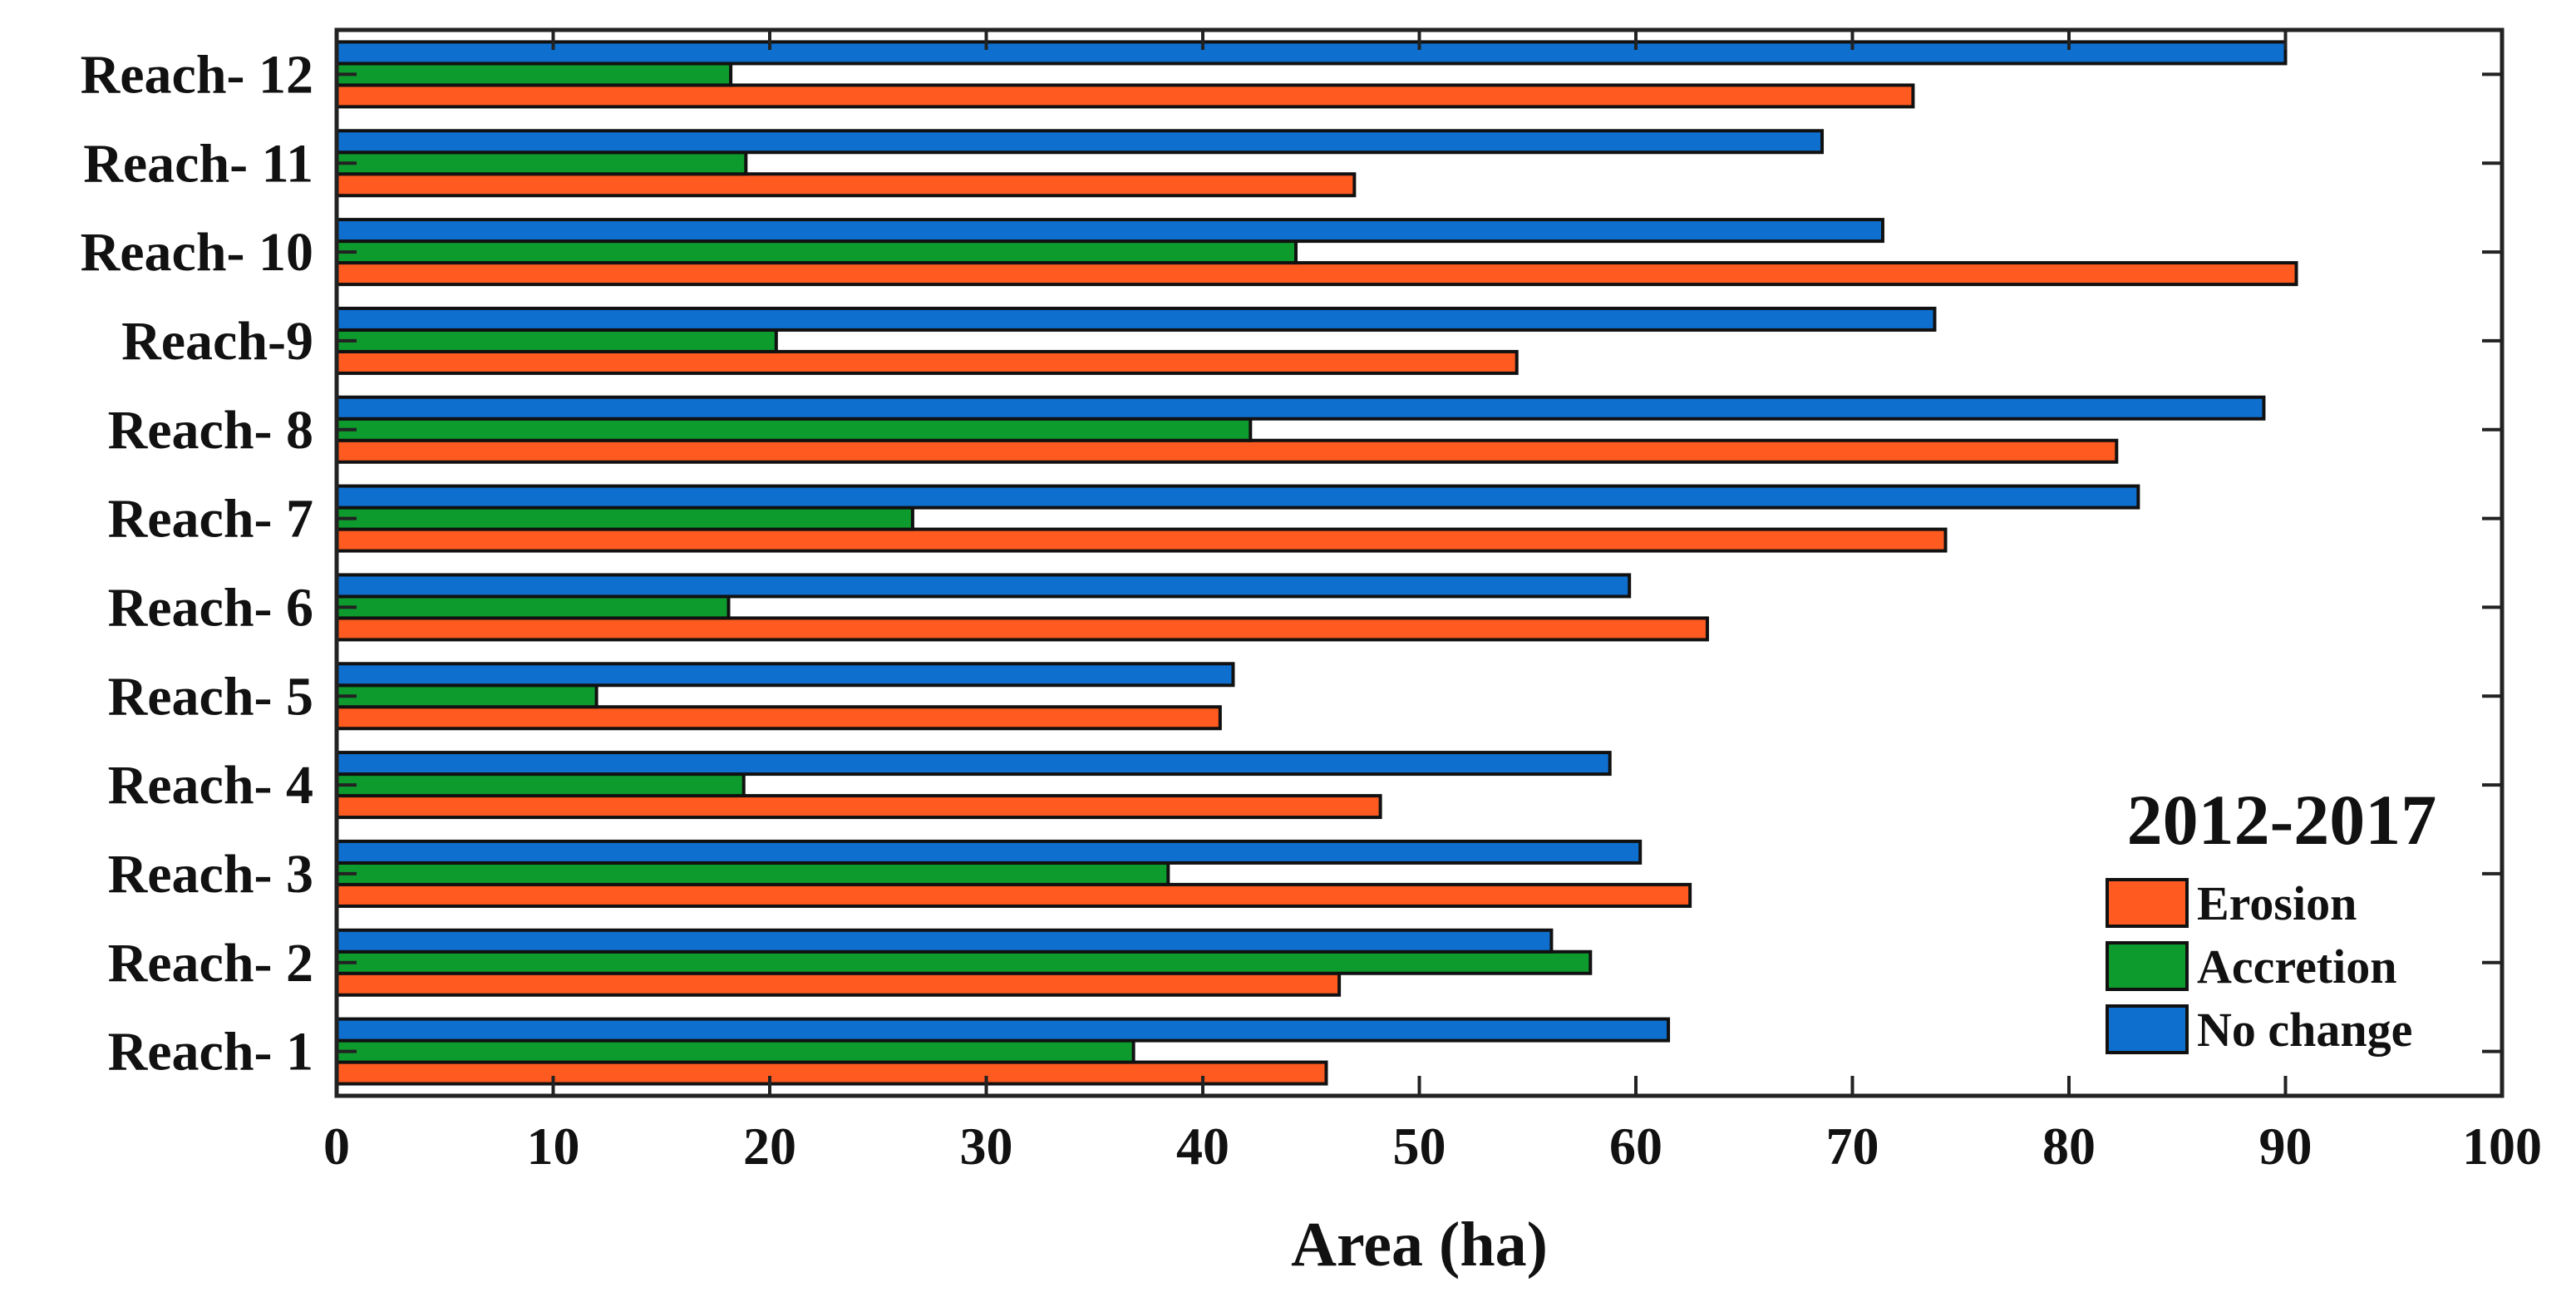 Image resolution: width=2576 pixels, height=1302 pixels. What do you see at coordinates (1419, 1146) in the screenshot?
I see `x-tick-label: 50` at bounding box center [1419, 1146].